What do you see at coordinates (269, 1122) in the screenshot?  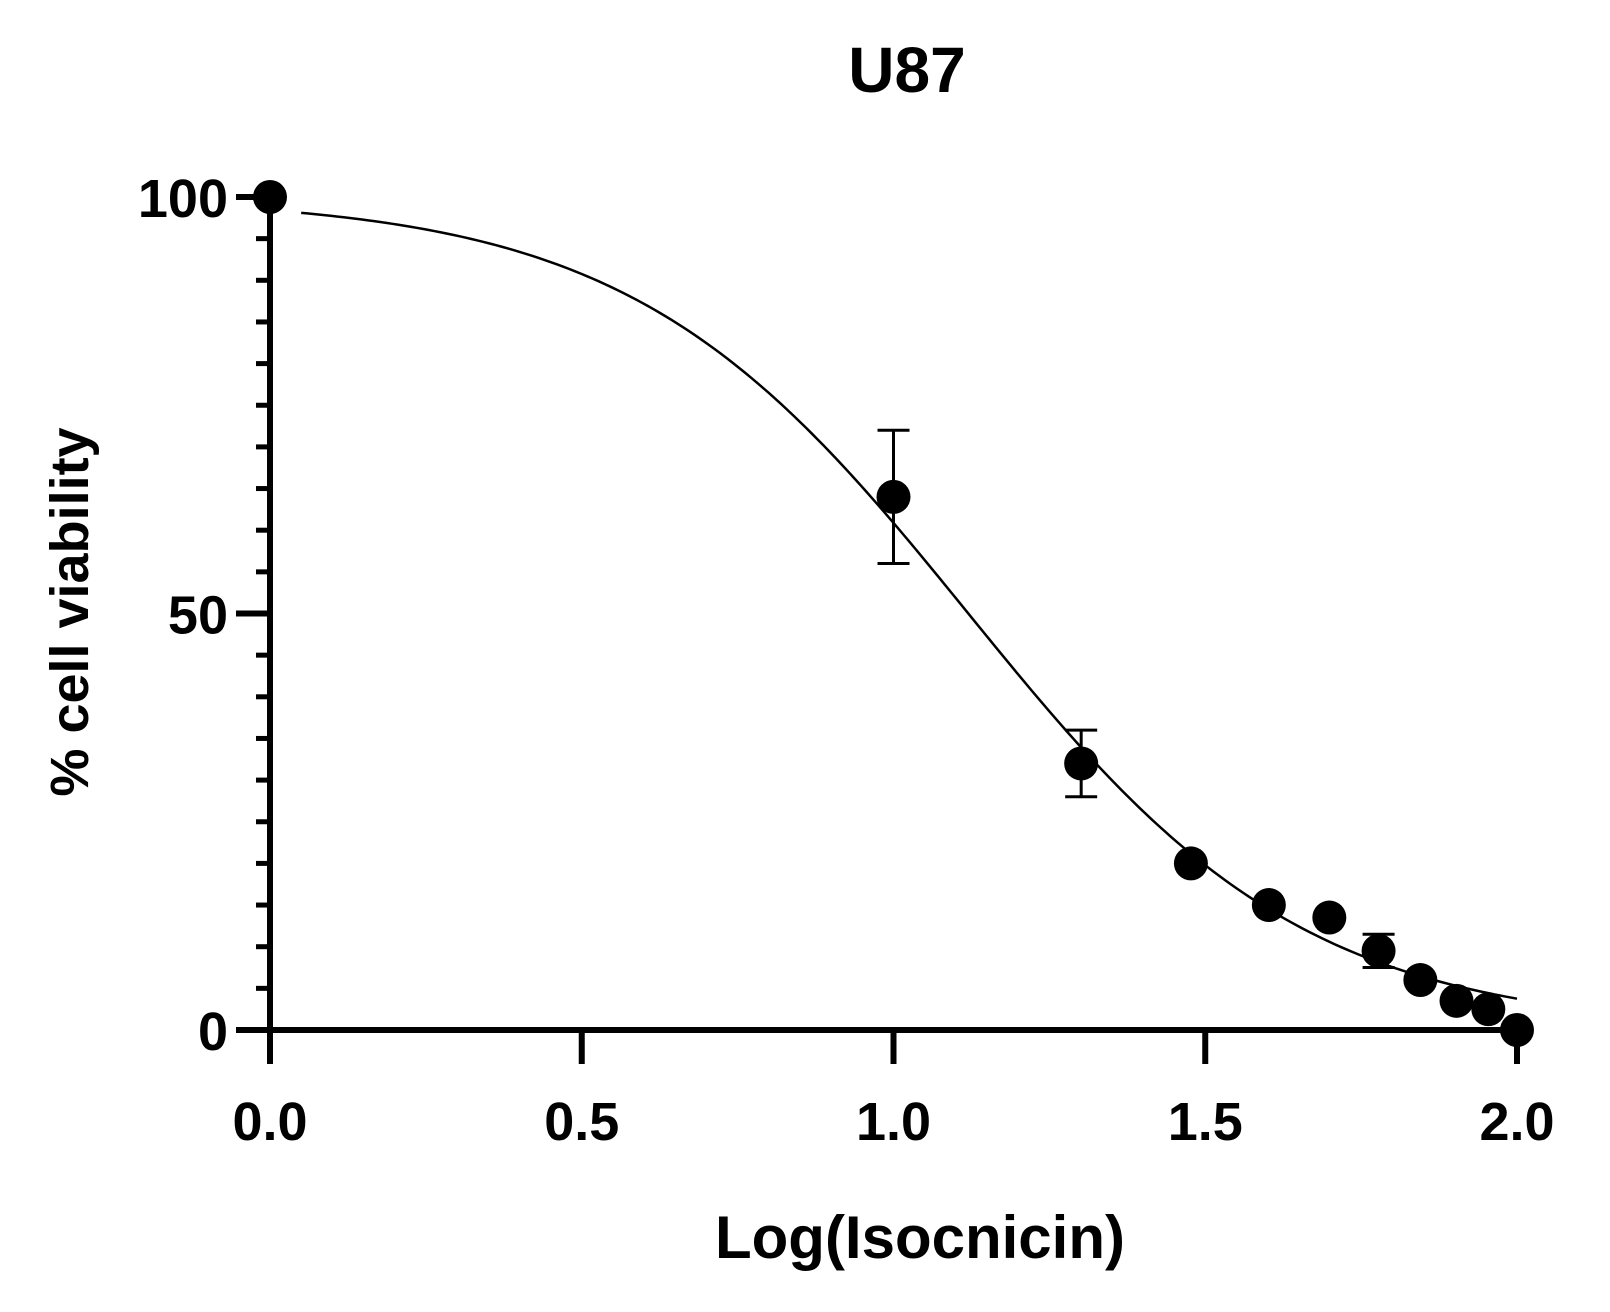 I see `x-tick-label: 0.0` at bounding box center [269, 1122].